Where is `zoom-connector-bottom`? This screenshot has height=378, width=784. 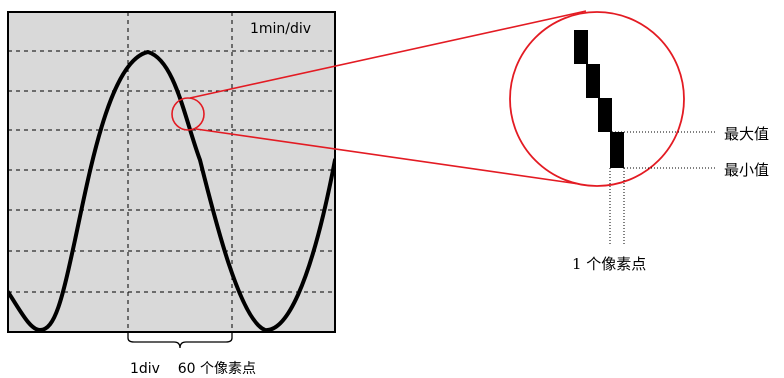 zoom-connector-bottom is located at coordinates (391, 157).